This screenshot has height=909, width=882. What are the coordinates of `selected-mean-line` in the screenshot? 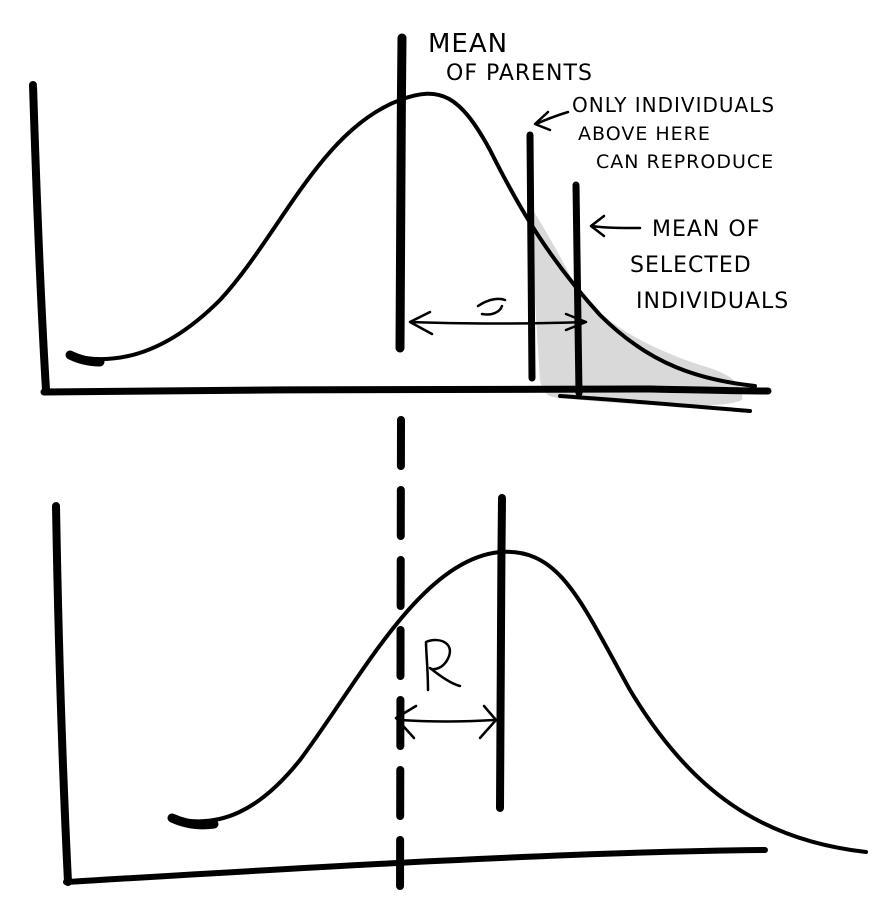 It's located at (577, 289).